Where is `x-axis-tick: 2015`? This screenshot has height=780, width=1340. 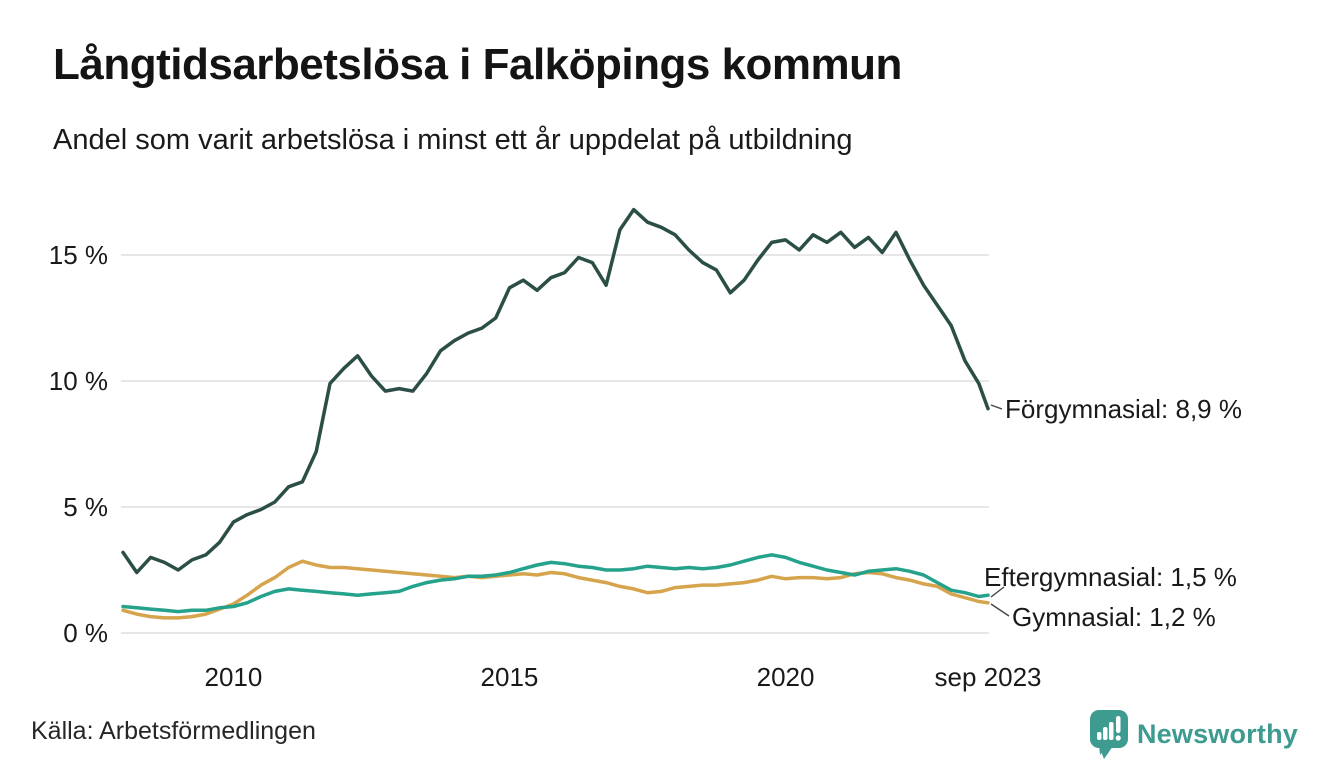 x-axis-tick: 2015 is located at coordinates (509, 677).